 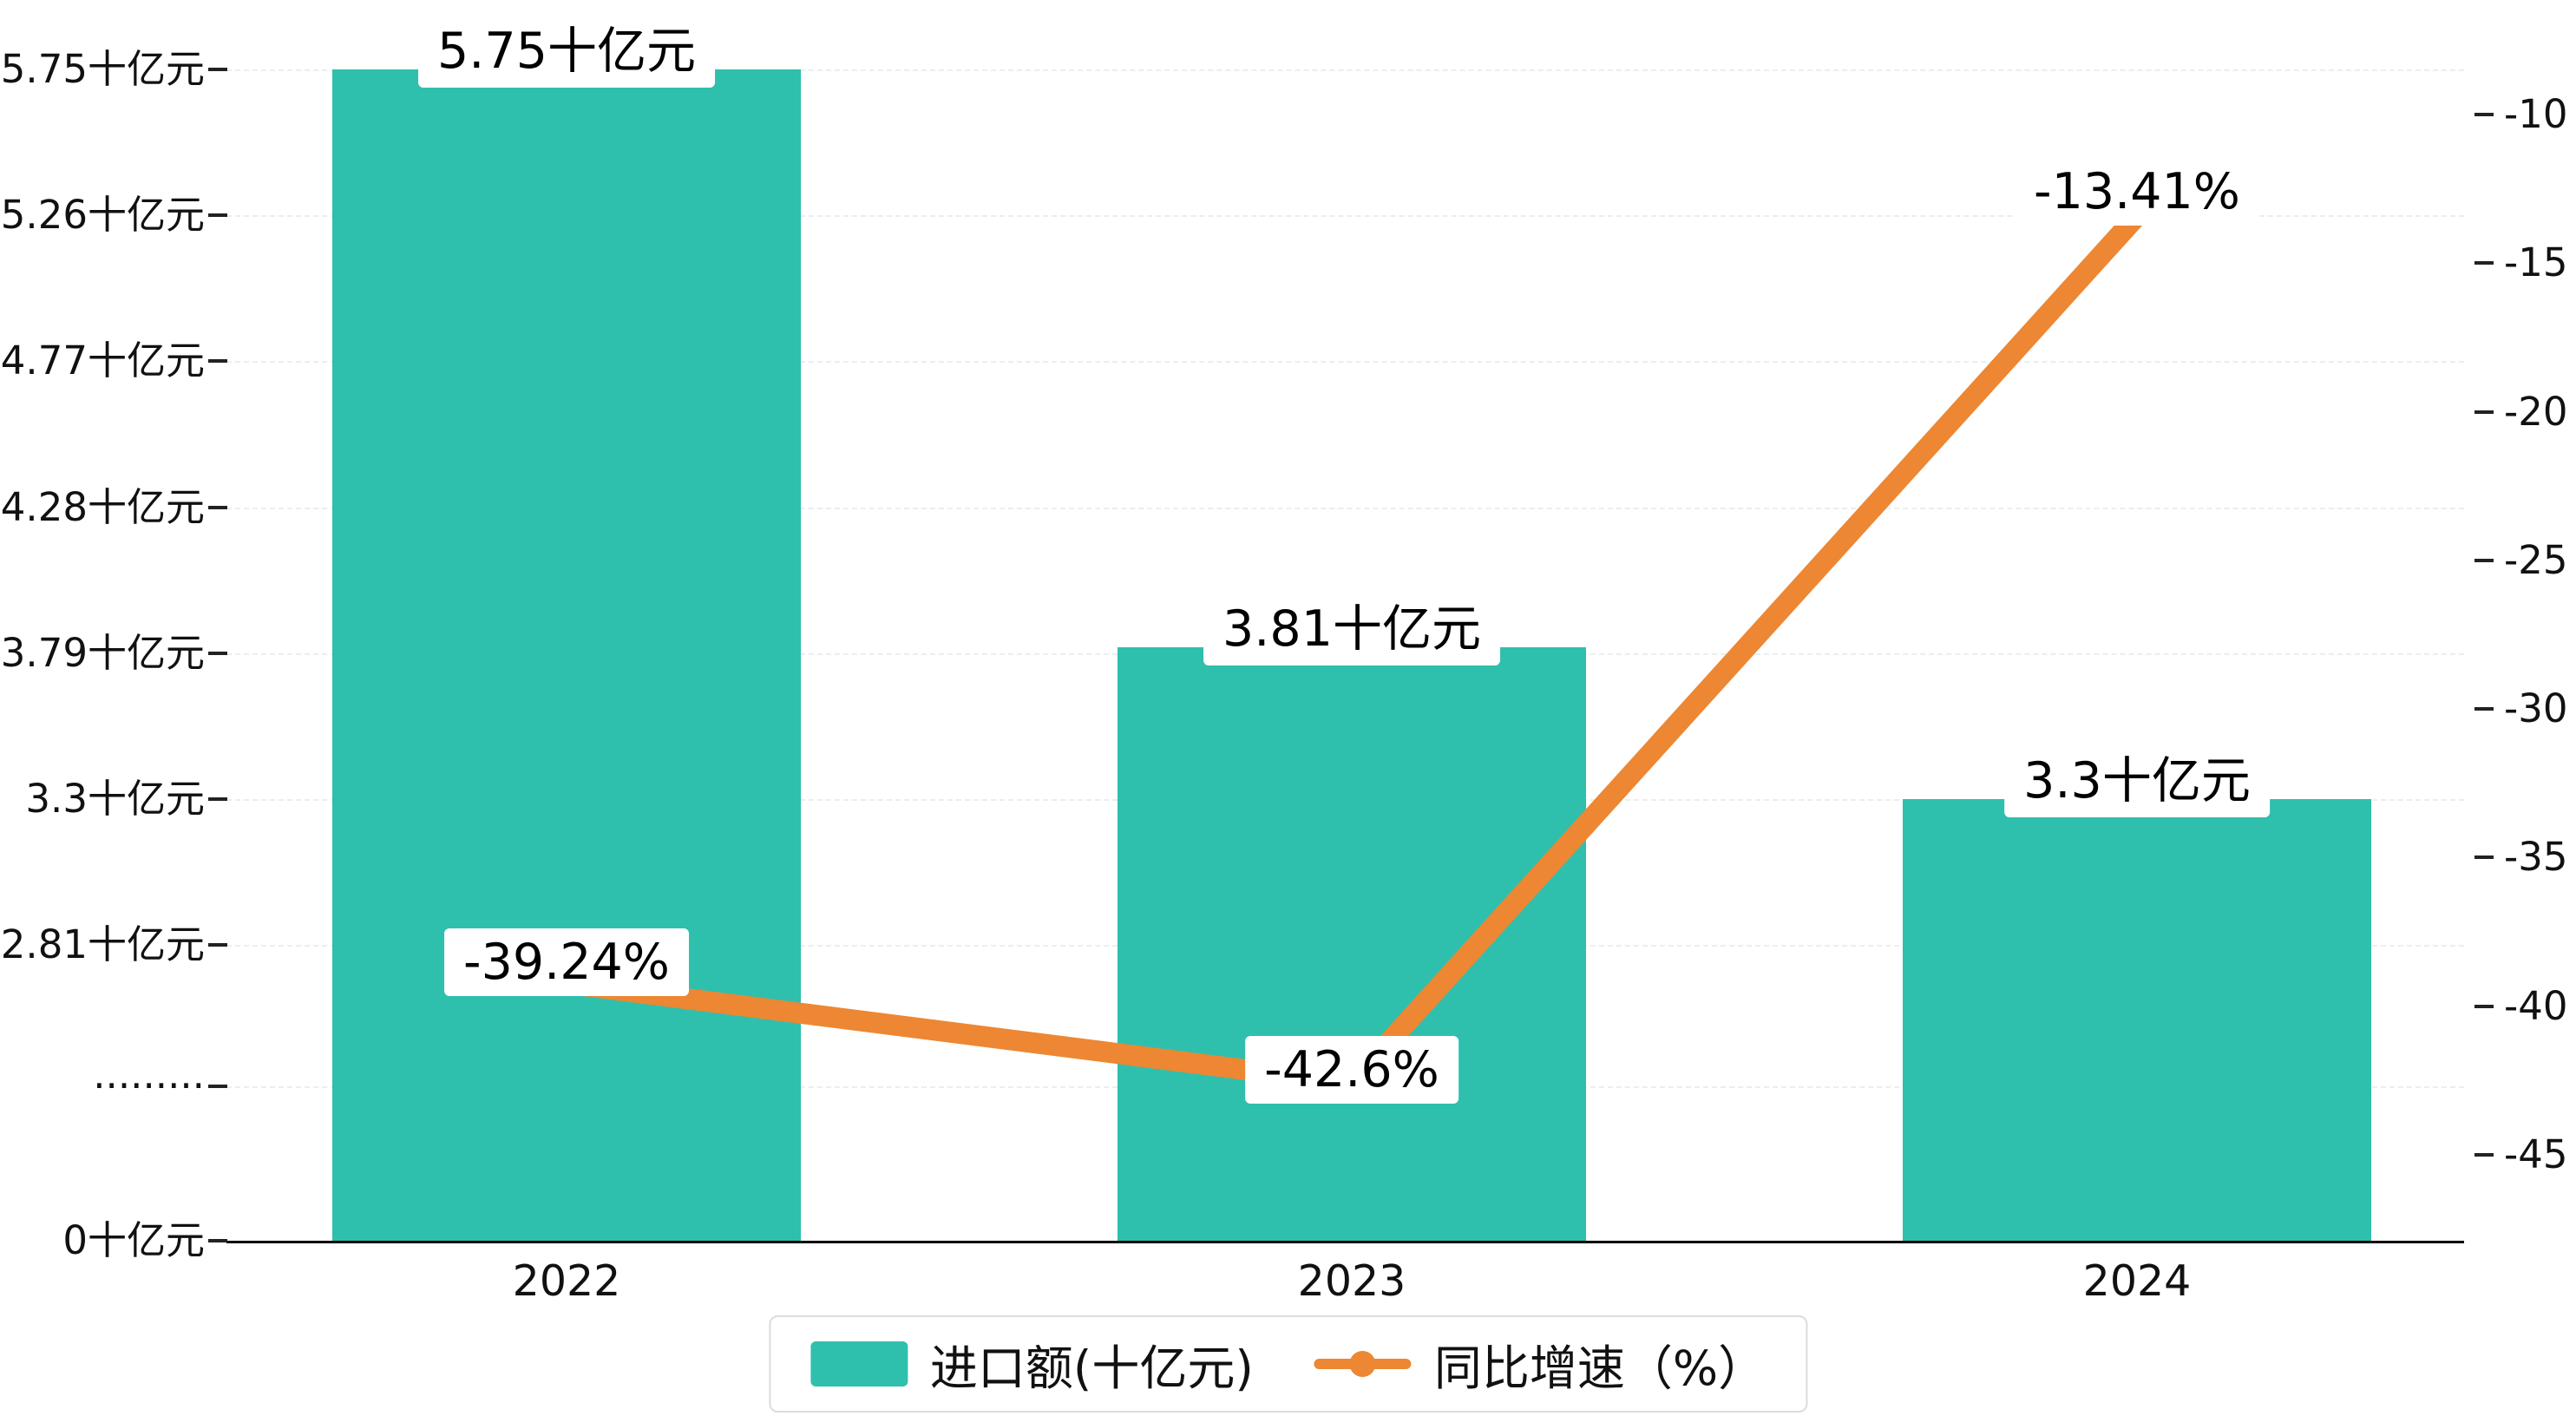 What do you see at coordinates (2536, 114) in the screenshot?
I see `y-axis-tick-label-right: -10` at bounding box center [2536, 114].